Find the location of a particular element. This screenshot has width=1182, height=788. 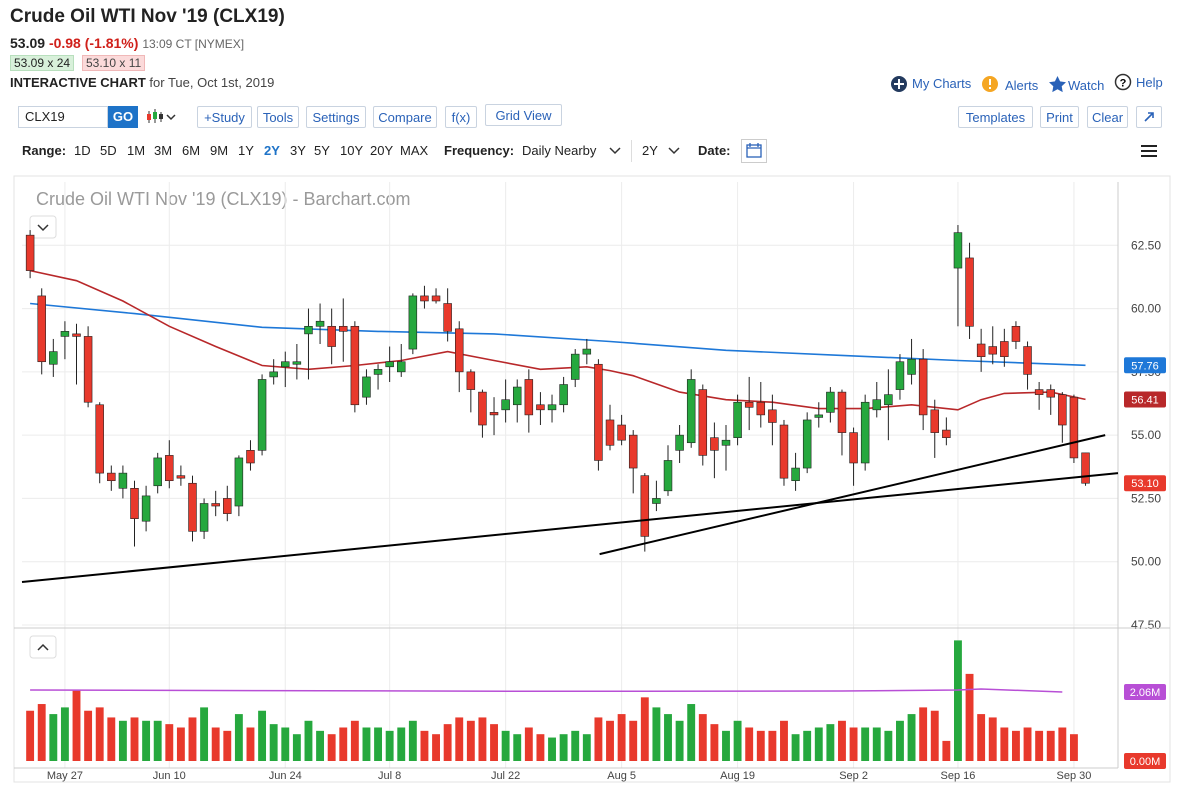

frequency-select: Daily Nearby is located at coordinates (559, 150).